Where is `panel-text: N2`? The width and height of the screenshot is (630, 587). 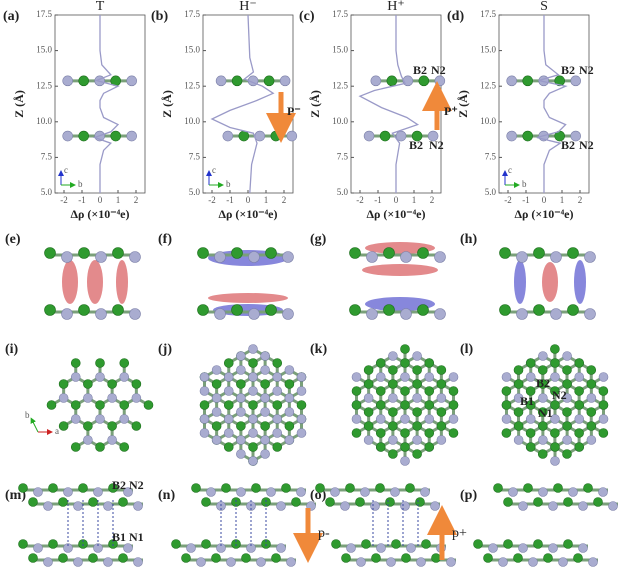 panel-text: N2 is located at coordinates (136, 485).